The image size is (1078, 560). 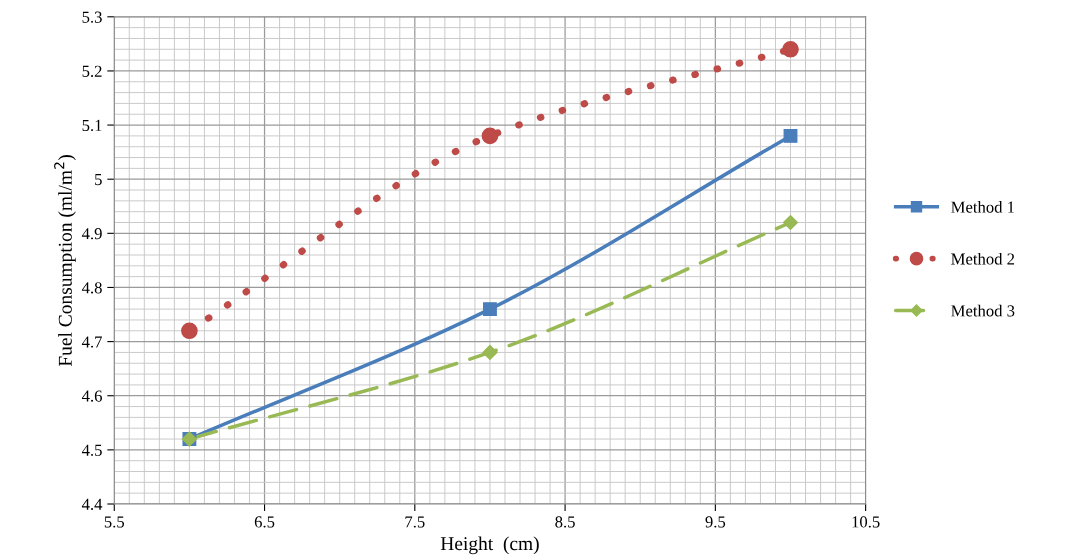 I want to click on x-tick-label: 7.5, so click(x=415, y=522).